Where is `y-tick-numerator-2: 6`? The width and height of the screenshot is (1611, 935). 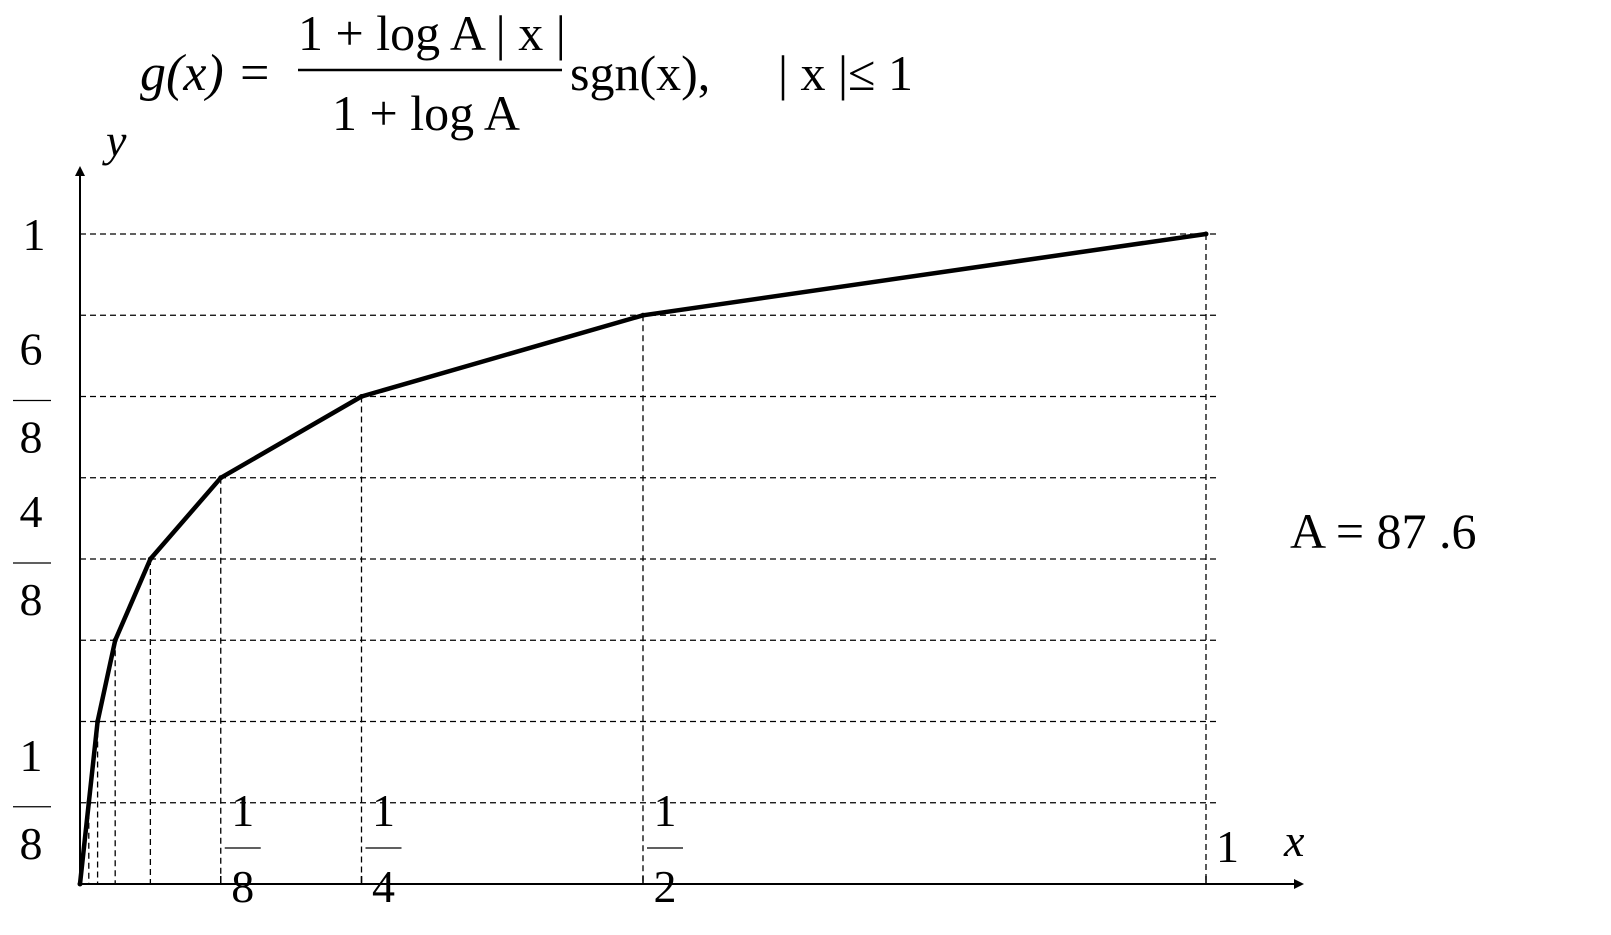
y-tick-numerator-2: 6 is located at coordinates (31, 349).